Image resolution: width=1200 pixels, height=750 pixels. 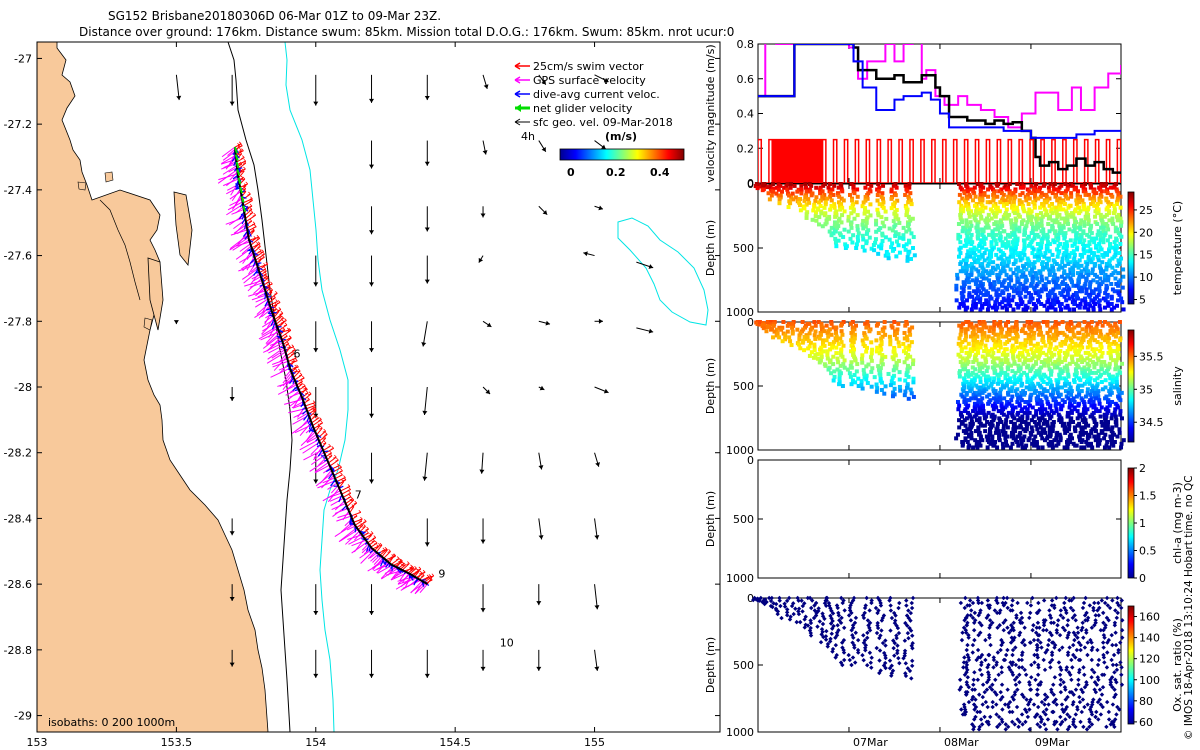 What do you see at coordinates (660, 172) in the screenshot?
I see `colorbar-tick-2: 0.4` at bounding box center [660, 172].